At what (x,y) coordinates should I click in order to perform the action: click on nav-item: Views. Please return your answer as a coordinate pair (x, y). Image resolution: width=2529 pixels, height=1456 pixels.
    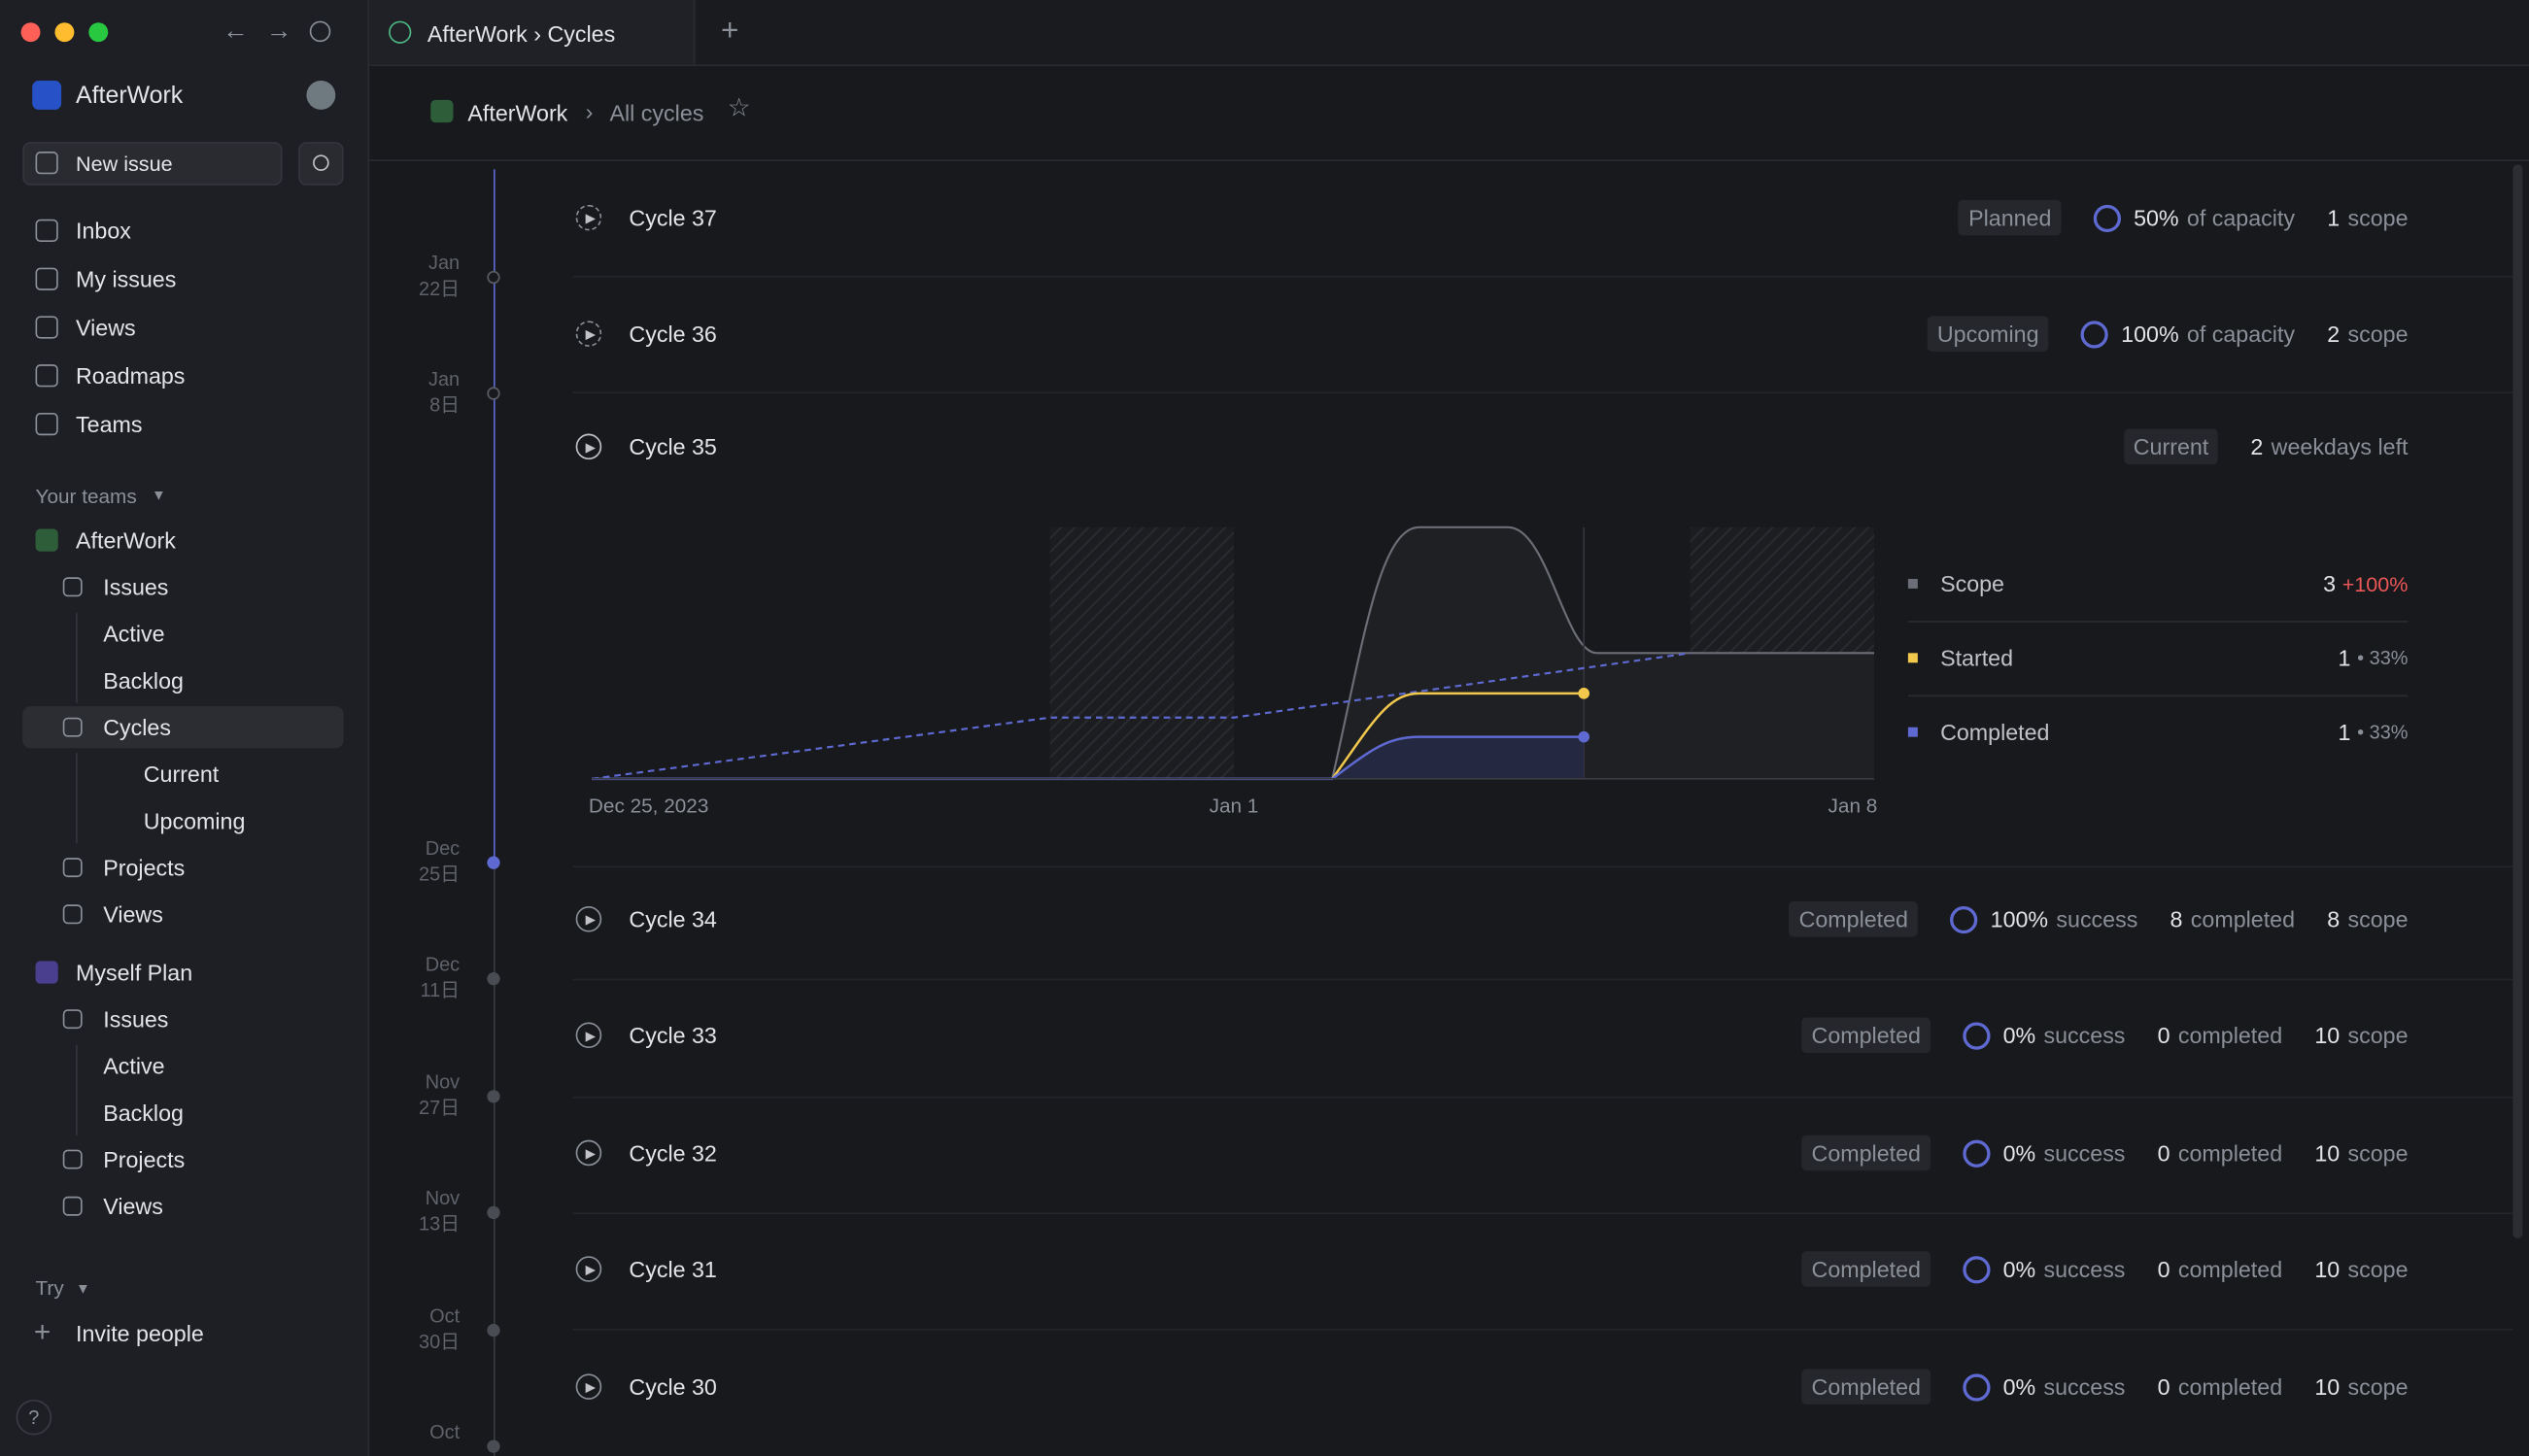
    Looking at the image, I should click on (106, 327).